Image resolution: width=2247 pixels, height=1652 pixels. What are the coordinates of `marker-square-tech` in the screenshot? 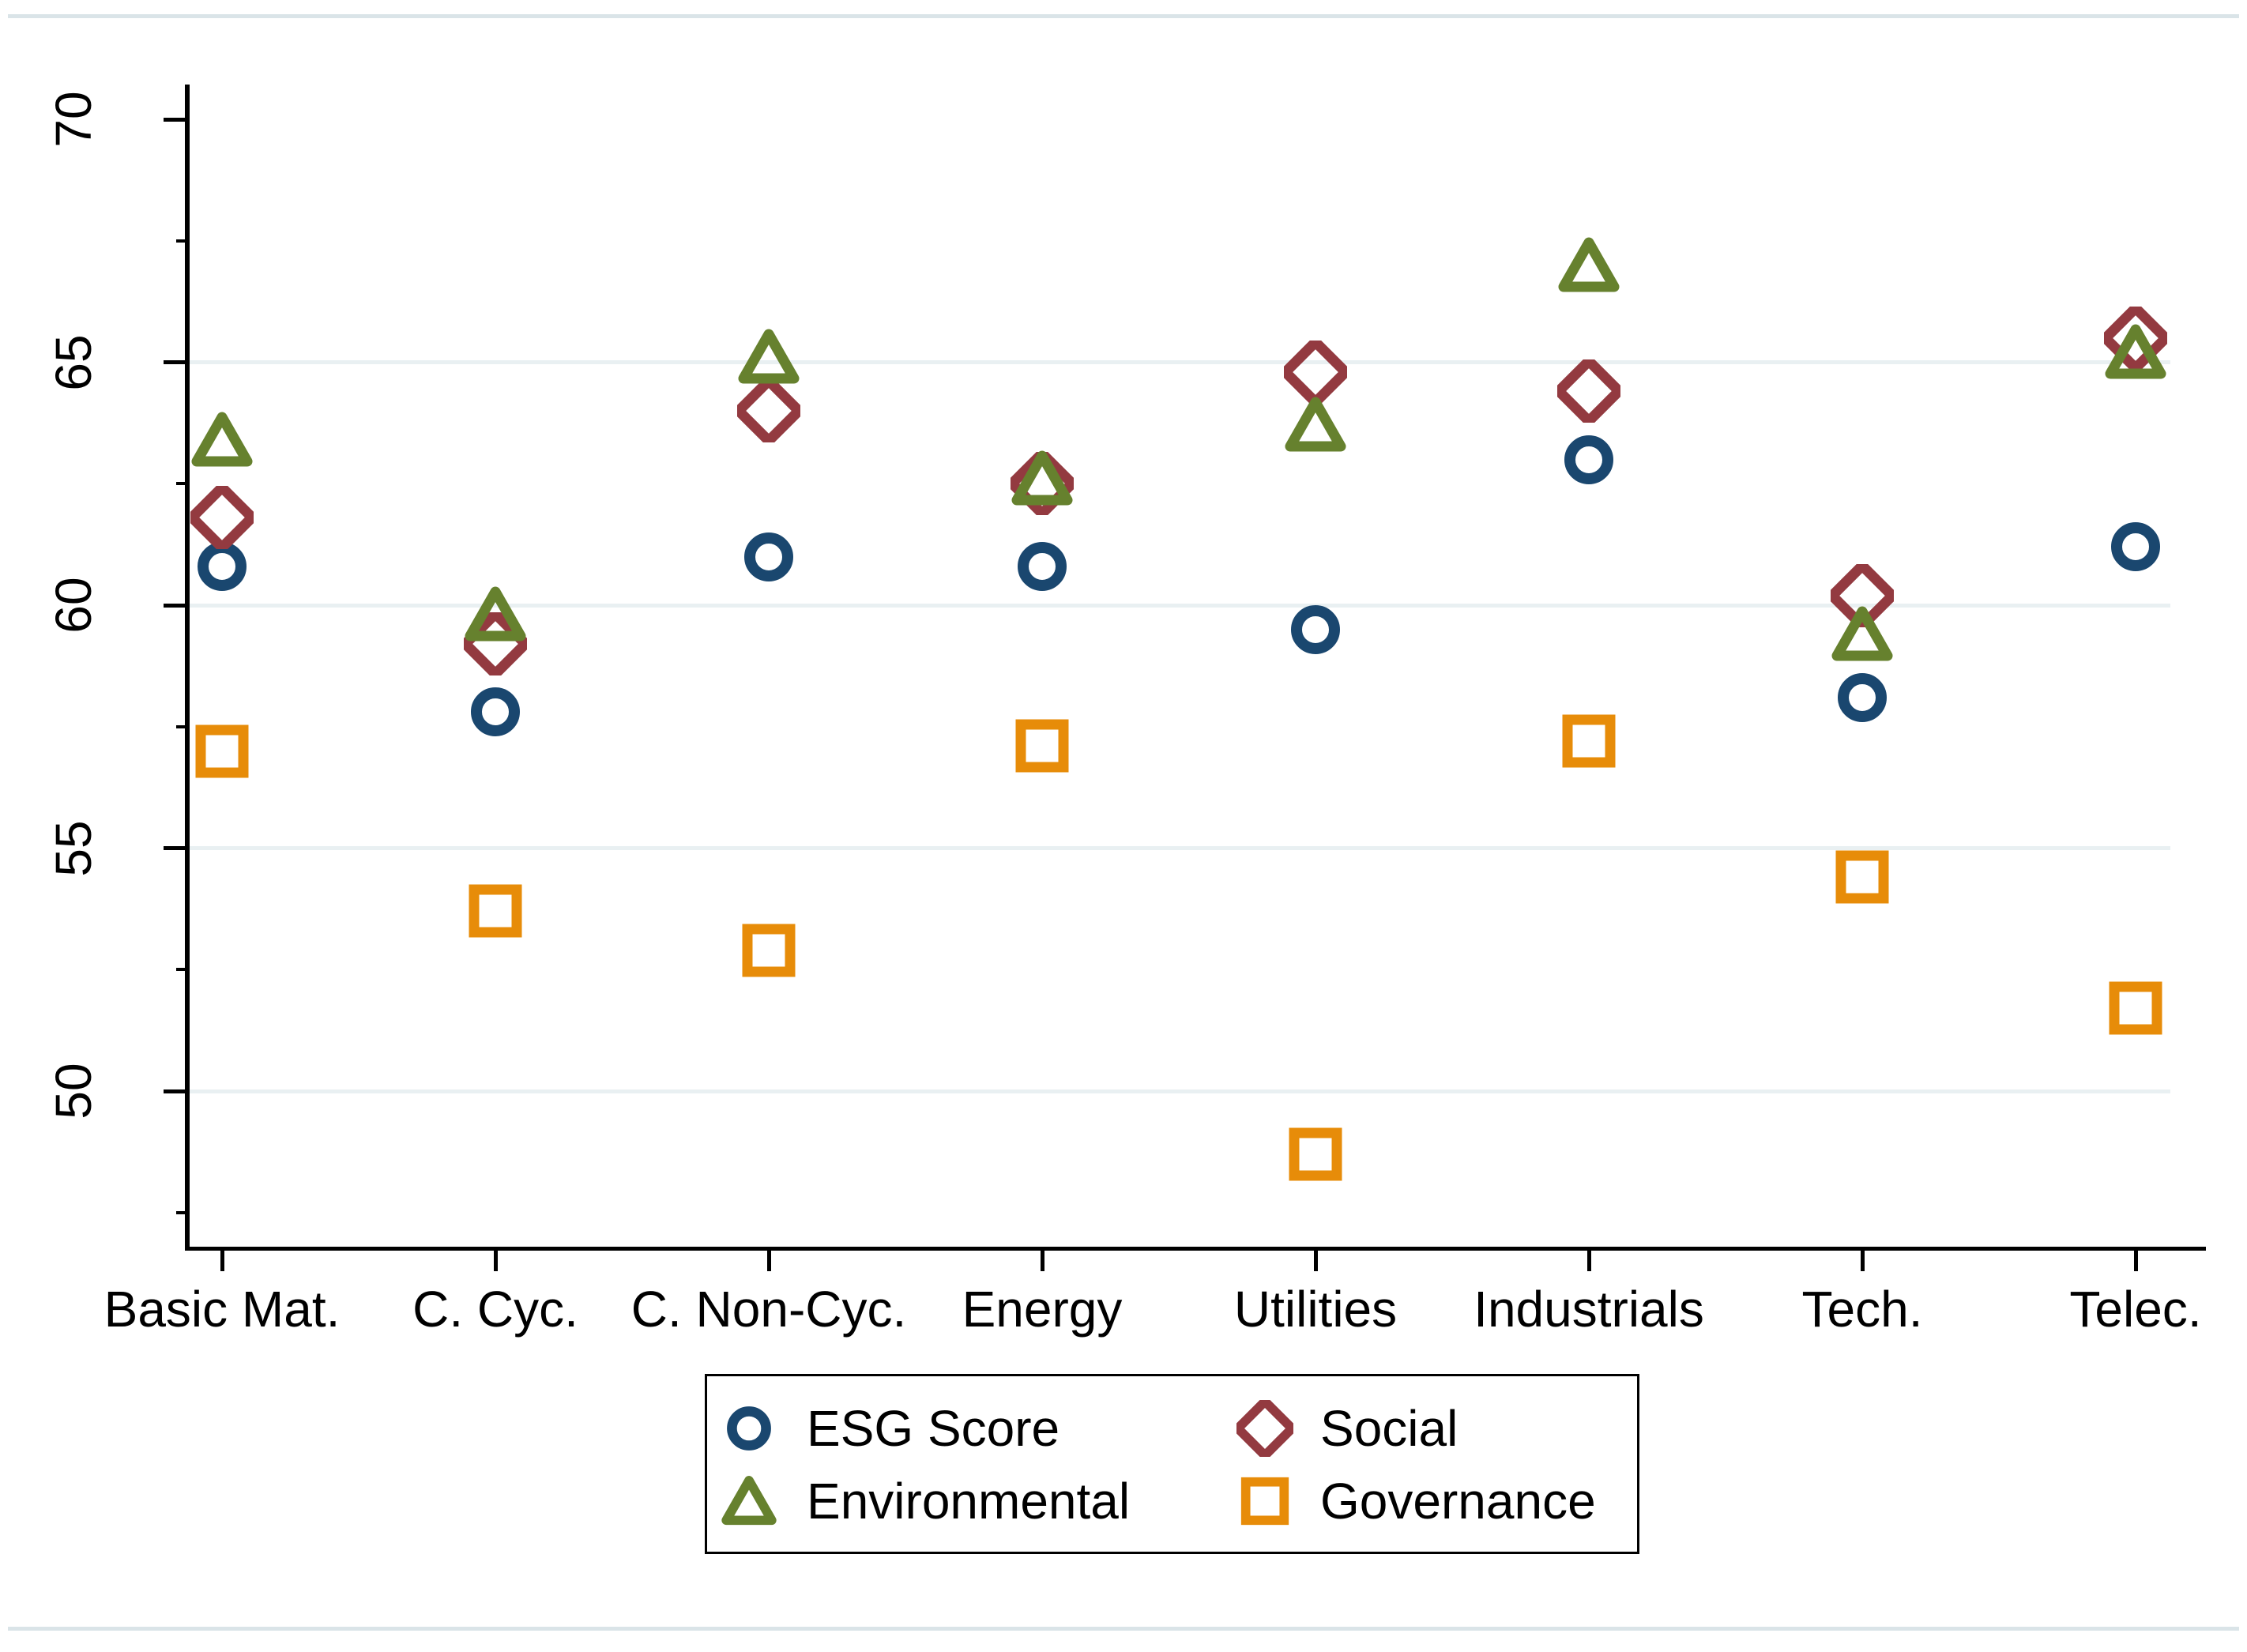 It's located at (1862, 877).